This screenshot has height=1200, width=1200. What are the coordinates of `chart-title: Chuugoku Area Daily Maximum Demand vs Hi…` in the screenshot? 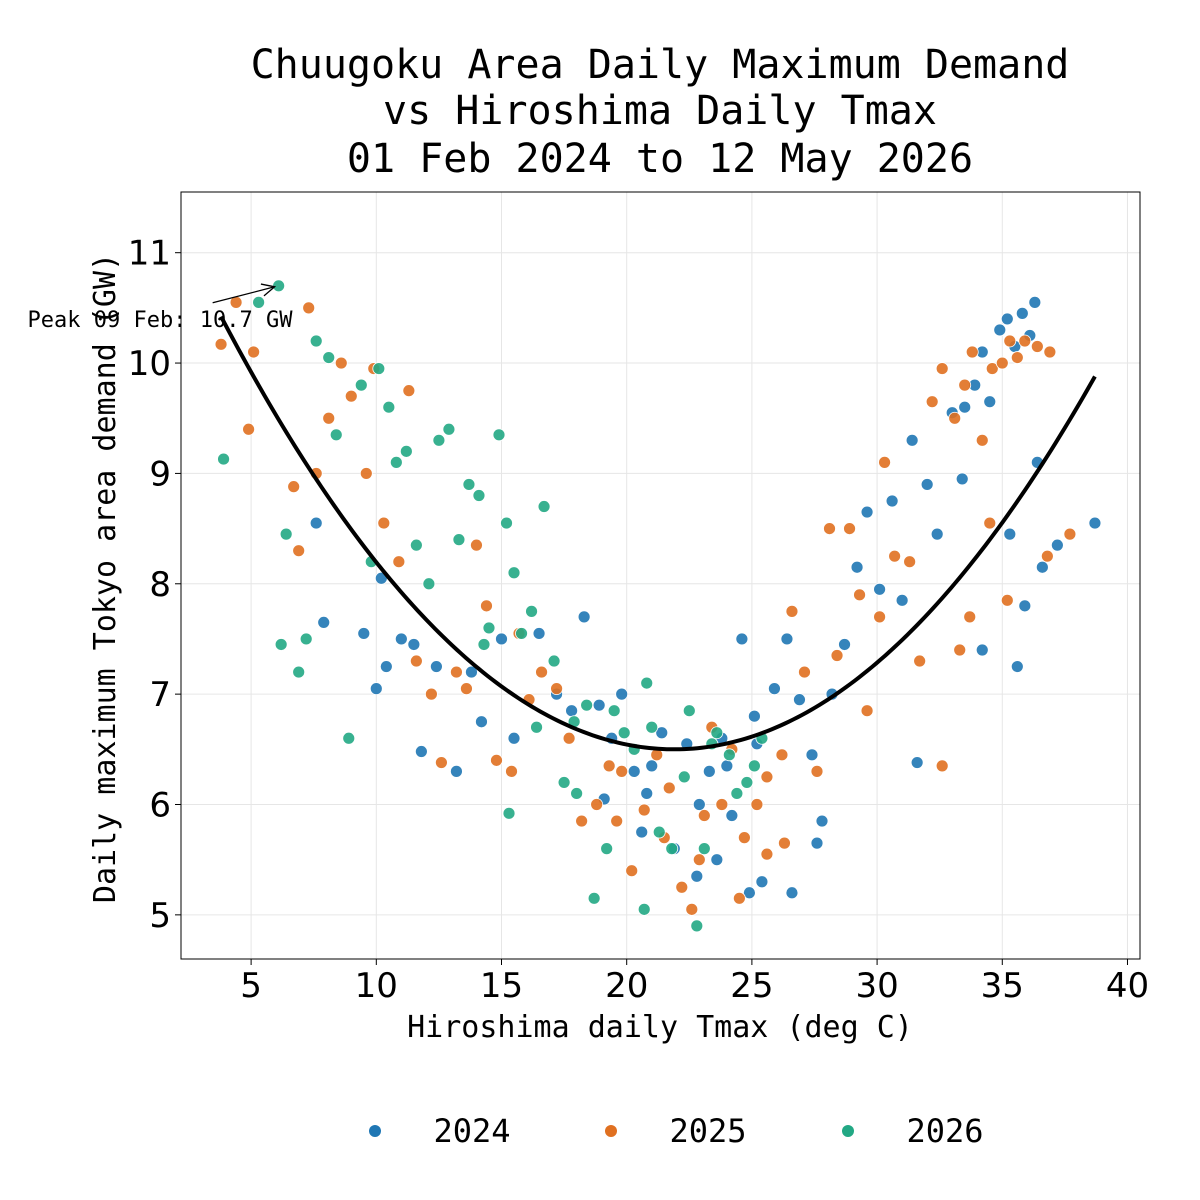 It's located at (660, 112).